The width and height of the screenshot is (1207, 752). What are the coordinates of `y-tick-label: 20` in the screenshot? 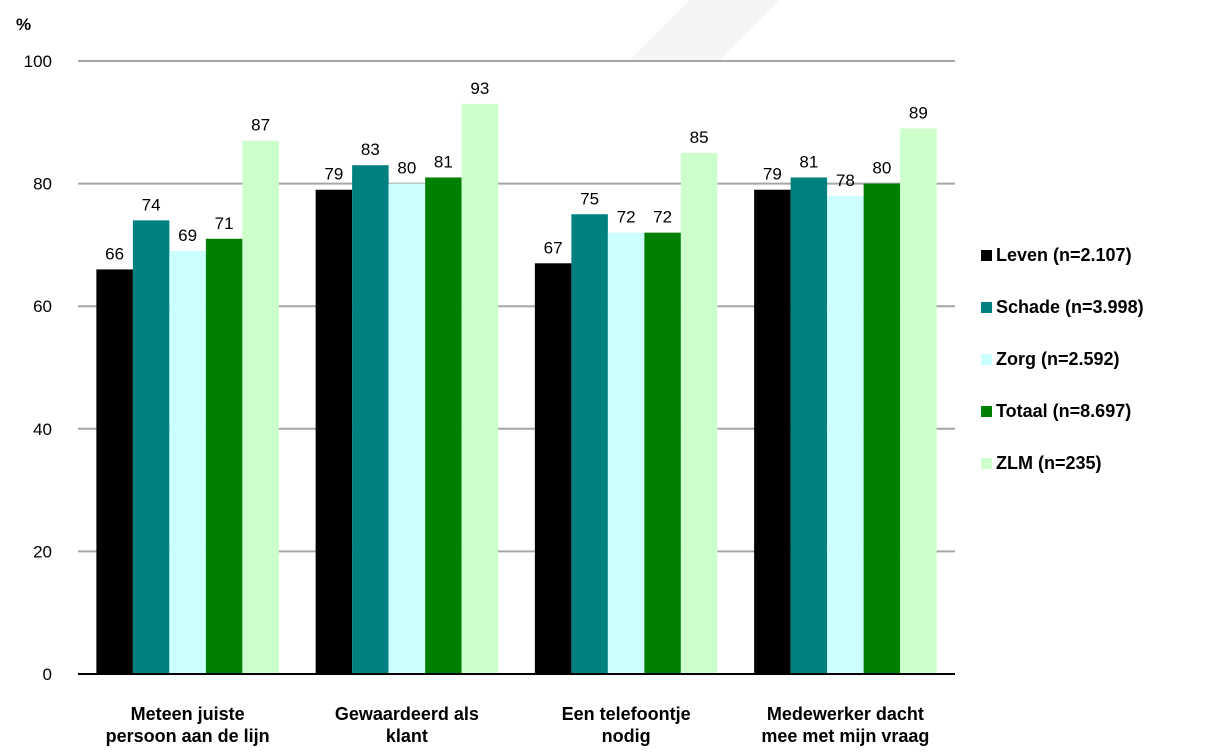 It's located at (42, 551).